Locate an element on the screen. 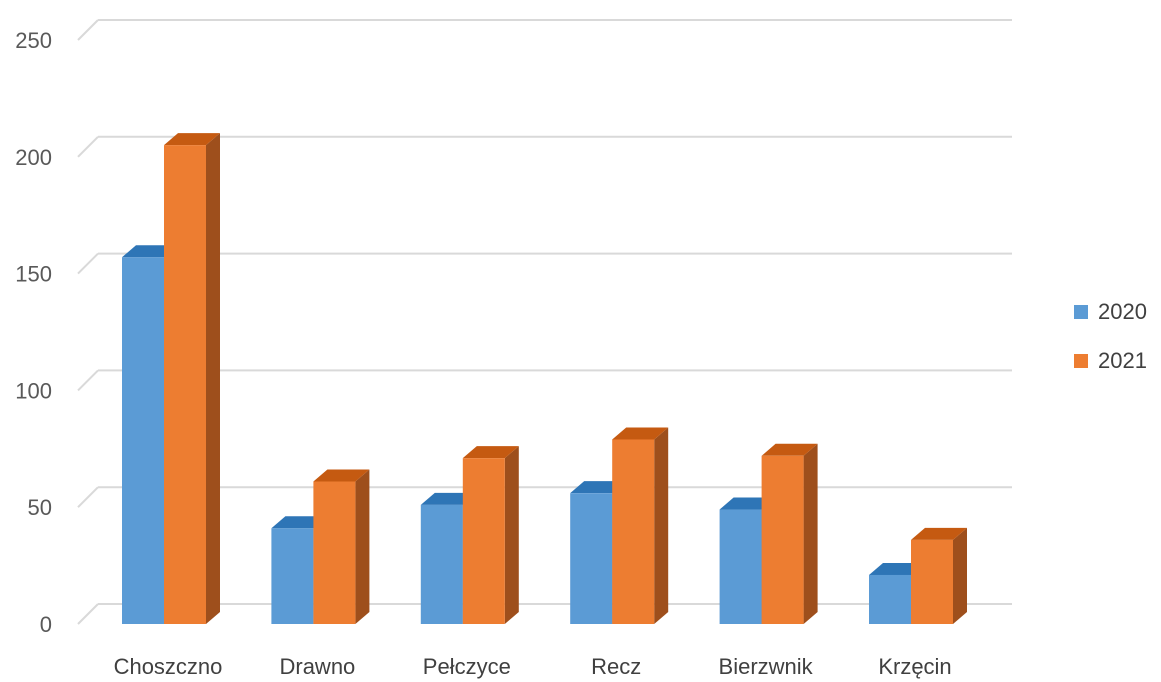  bar-recz-2021 is located at coordinates (633, 531).